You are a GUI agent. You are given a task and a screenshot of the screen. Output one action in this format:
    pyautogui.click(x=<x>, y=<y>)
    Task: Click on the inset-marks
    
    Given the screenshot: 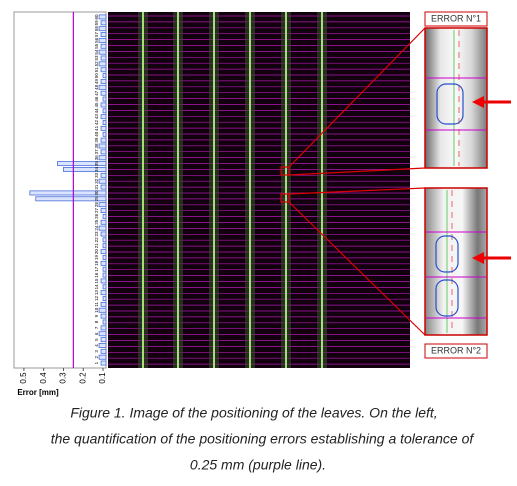 What is the action you would take?
    pyautogui.click(x=456, y=181)
    